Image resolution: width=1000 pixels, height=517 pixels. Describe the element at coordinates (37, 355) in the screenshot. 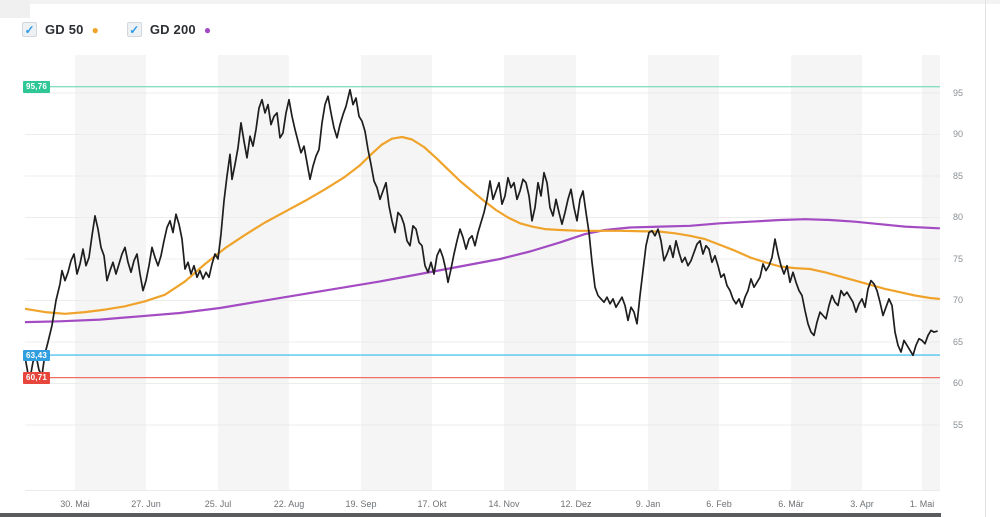

I see `price-badge-current: 63,43` at that location.